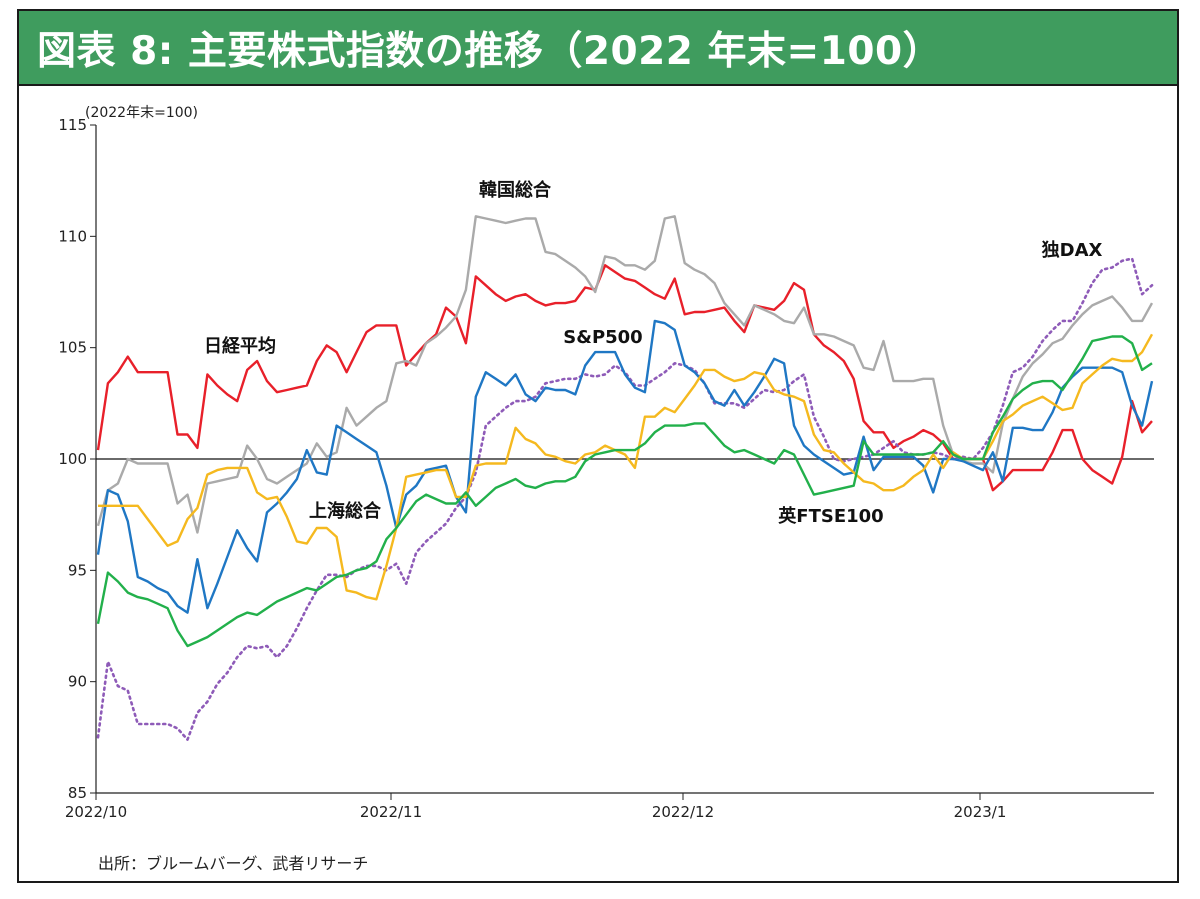  Describe the element at coordinates (77, 793) in the screenshot. I see `y-tick-label: 85` at that location.